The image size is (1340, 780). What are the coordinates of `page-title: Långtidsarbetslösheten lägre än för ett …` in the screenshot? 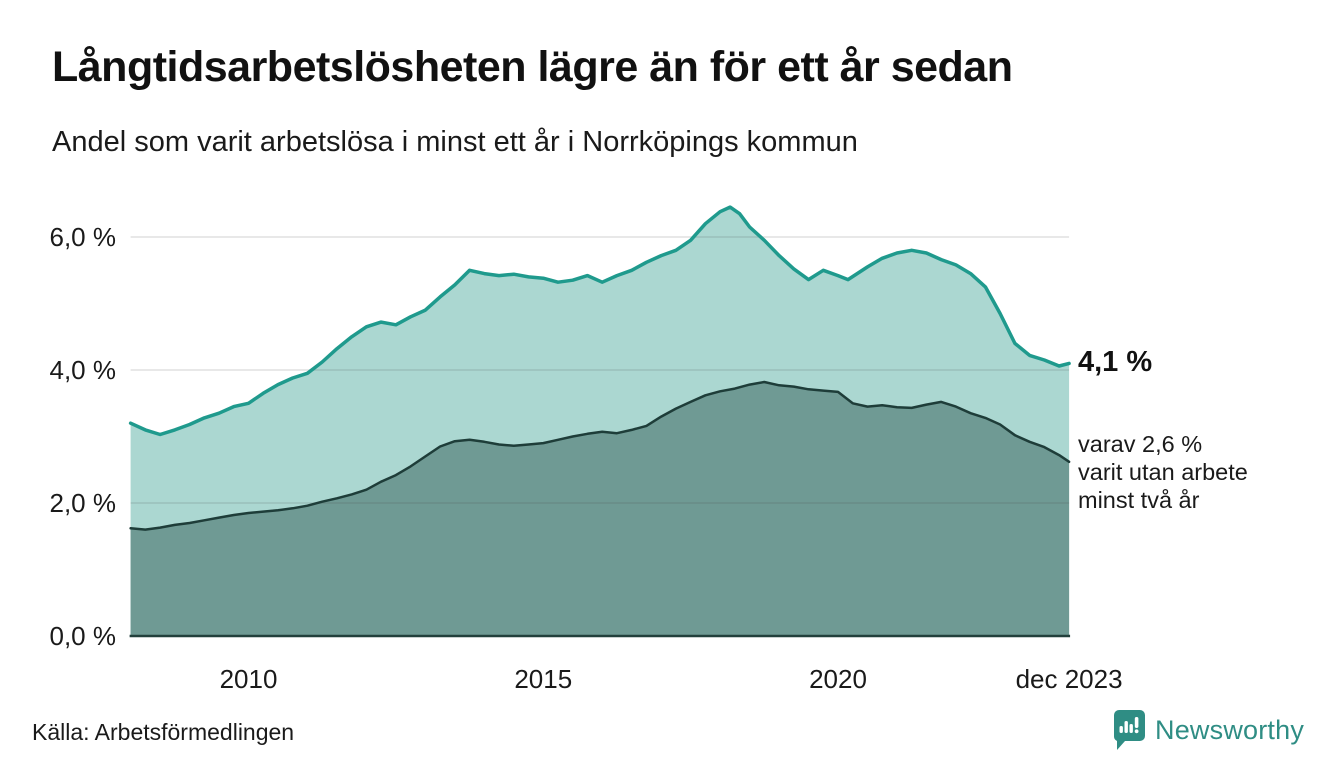 It's located at (532, 67).